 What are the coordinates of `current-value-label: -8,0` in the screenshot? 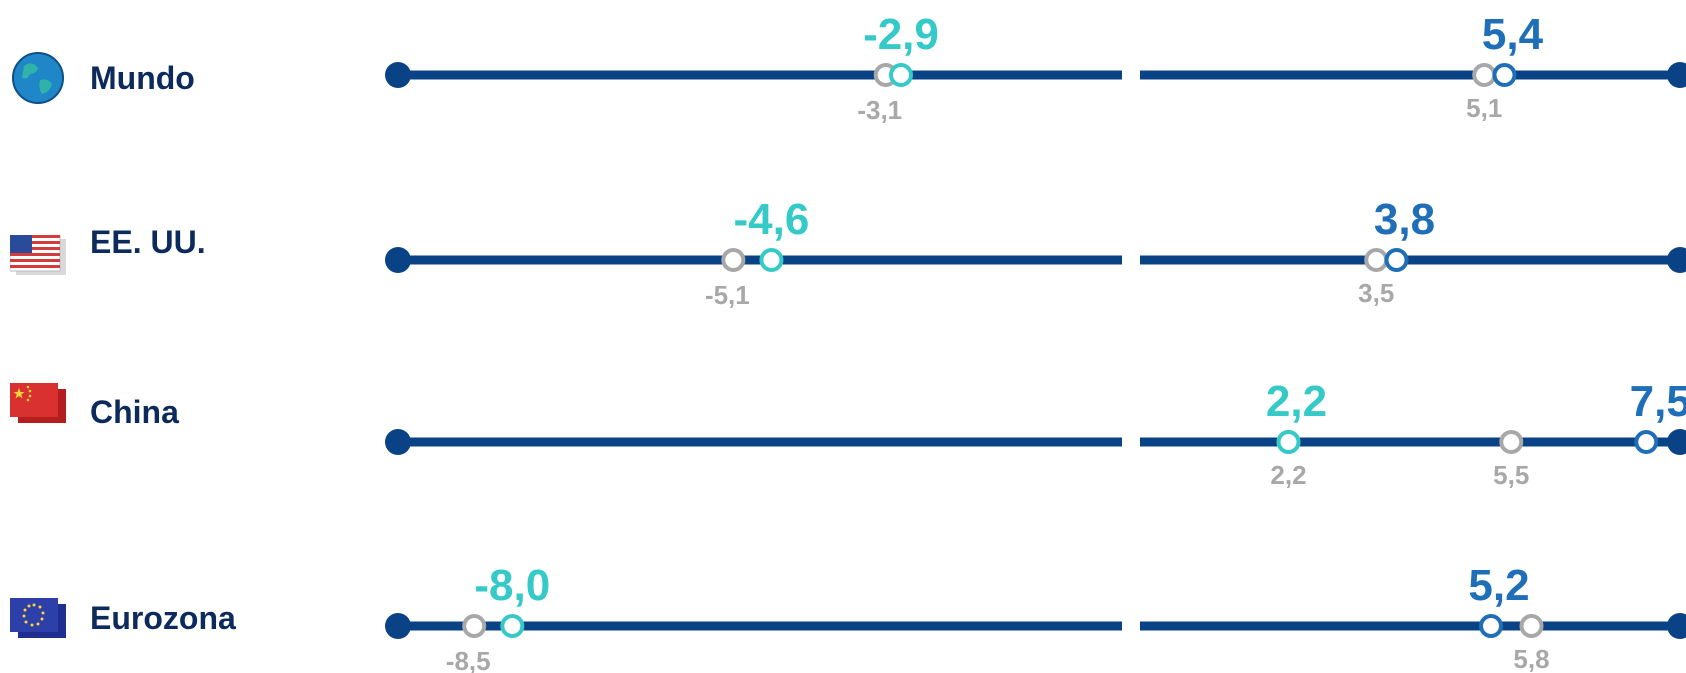 It's located at (512, 585).